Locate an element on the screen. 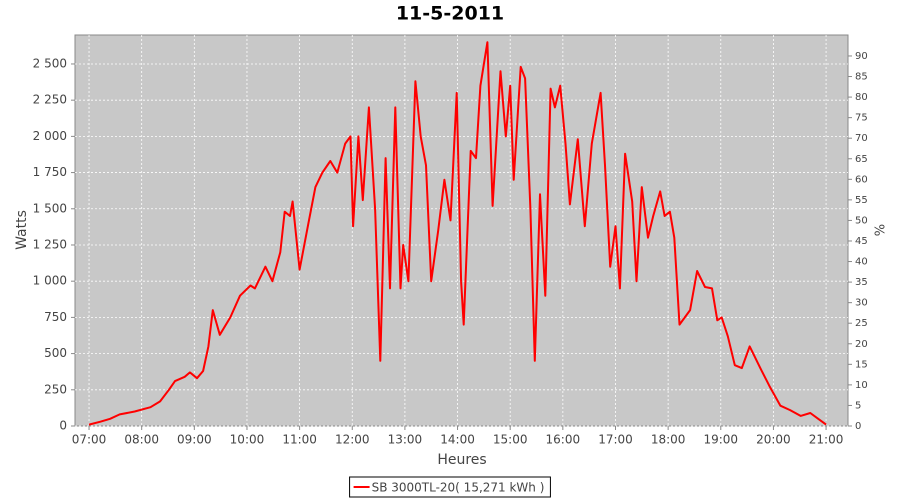 This screenshot has width=900, height=504. y-tick-label: 2 500 is located at coordinates (50, 63).